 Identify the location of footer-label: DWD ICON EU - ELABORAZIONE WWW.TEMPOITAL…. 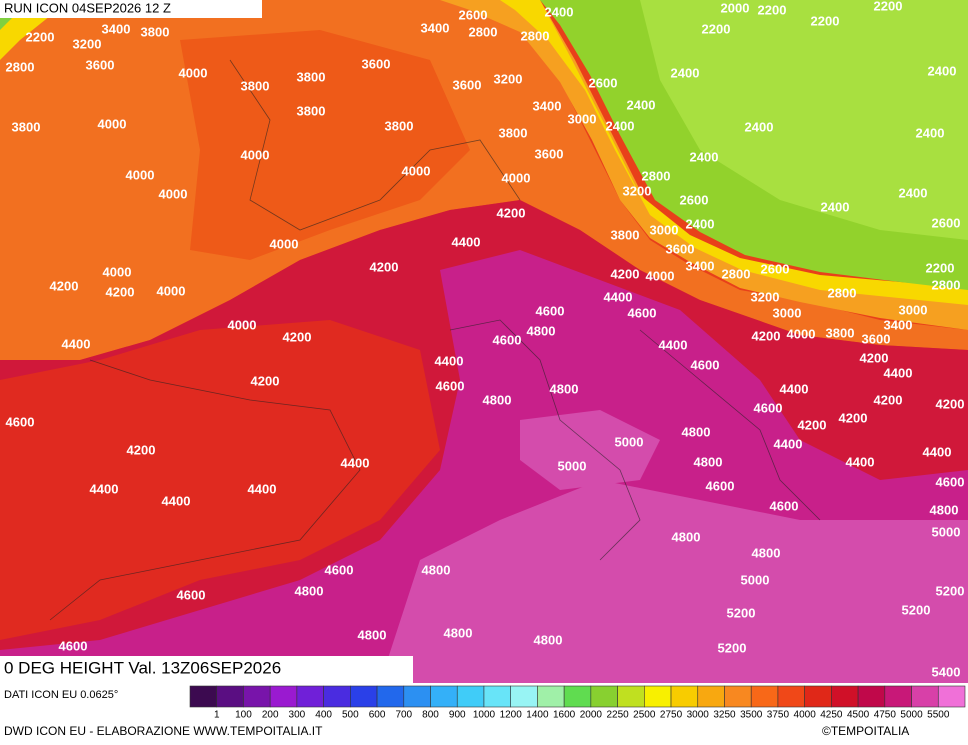
(163, 731).